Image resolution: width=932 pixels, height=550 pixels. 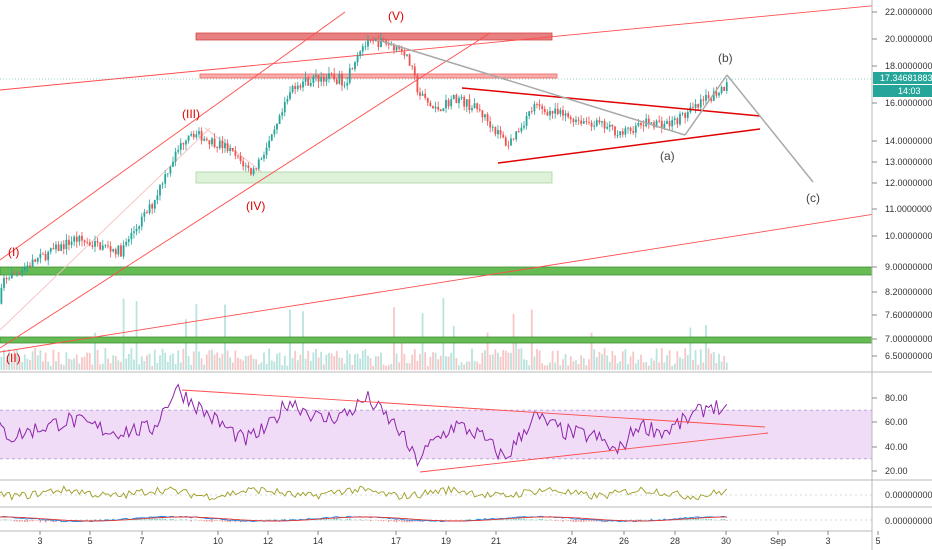 What do you see at coordinates (436, 340) in the screenshot?
I see `support-band-lower` at bounding box center [436, 340].